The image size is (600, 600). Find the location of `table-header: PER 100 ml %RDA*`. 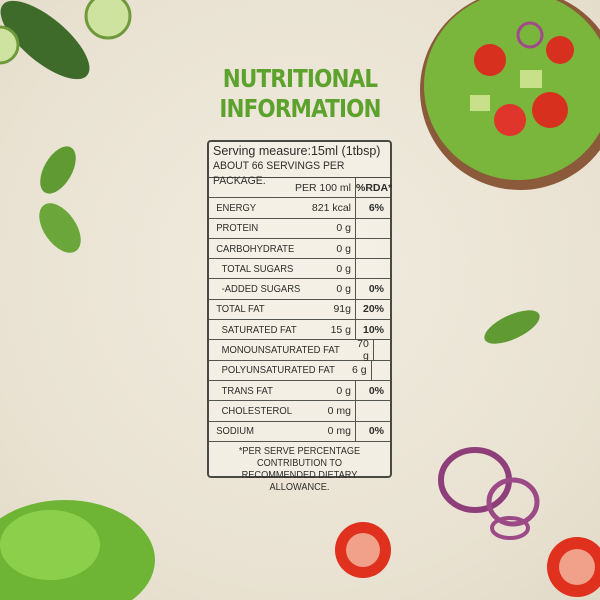

table-header: PER 100 ml %RDA* is located at coordinates (301, 188).